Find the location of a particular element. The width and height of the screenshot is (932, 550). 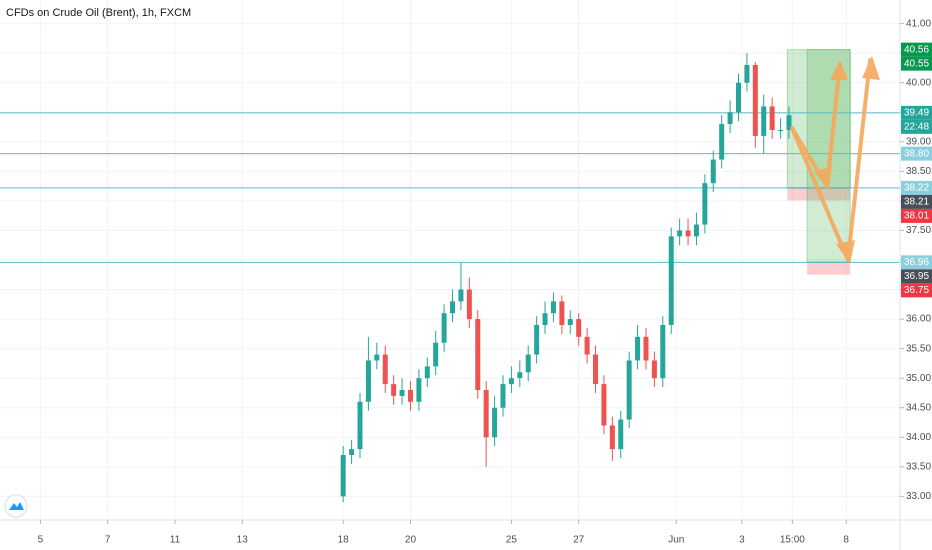

y-tick-label: 41.00 is located at coordinates (918, 23).